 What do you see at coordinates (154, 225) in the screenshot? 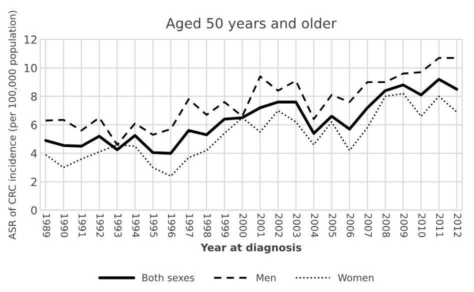
I see `x-tick-label: 1995` at bounding box center [154, 225].